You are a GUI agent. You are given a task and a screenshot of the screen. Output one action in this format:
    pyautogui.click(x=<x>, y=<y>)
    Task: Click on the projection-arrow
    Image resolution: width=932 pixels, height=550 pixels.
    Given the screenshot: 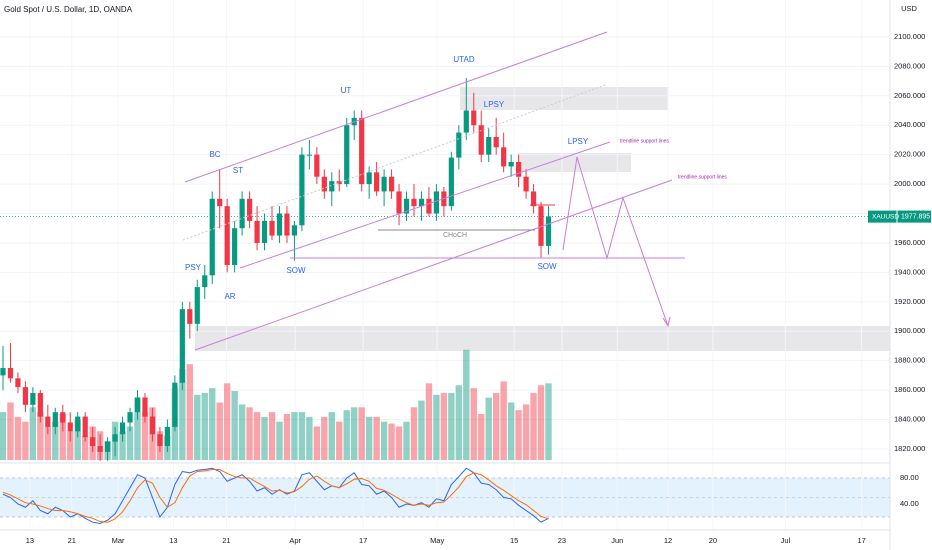 What is the action you would take?
    pyautogui.click(x=666, y=322)
    